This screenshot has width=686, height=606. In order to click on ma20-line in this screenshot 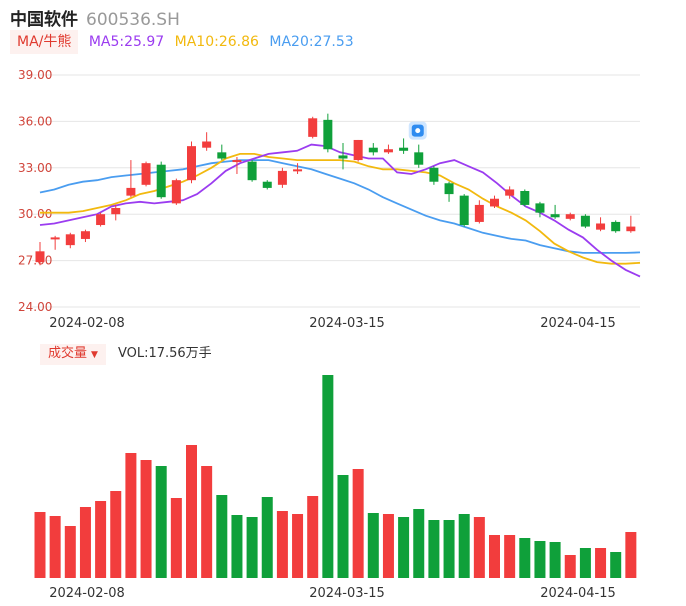, I will do `click(340, 206)`.